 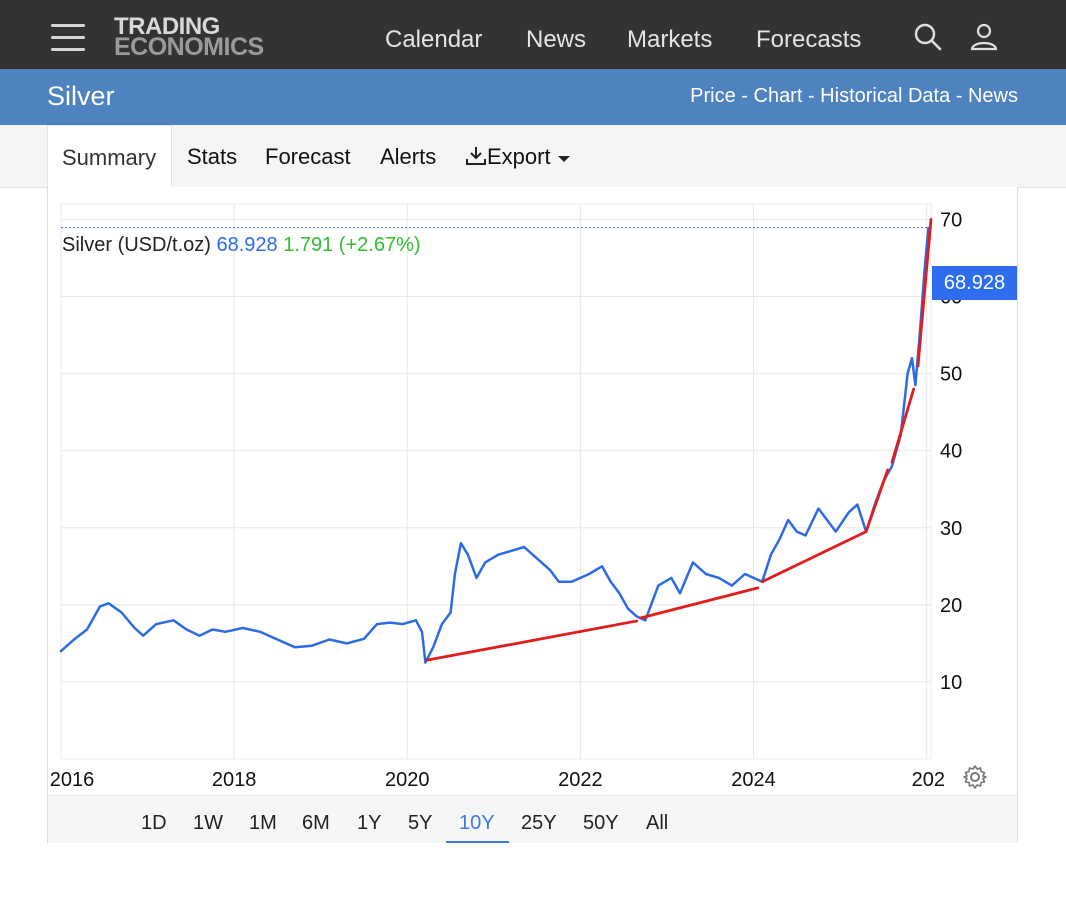 What do you see at coordinates (539, 823) in the screenshot?
I see `range-25y: 25Y` at bounding box center [539, 823].